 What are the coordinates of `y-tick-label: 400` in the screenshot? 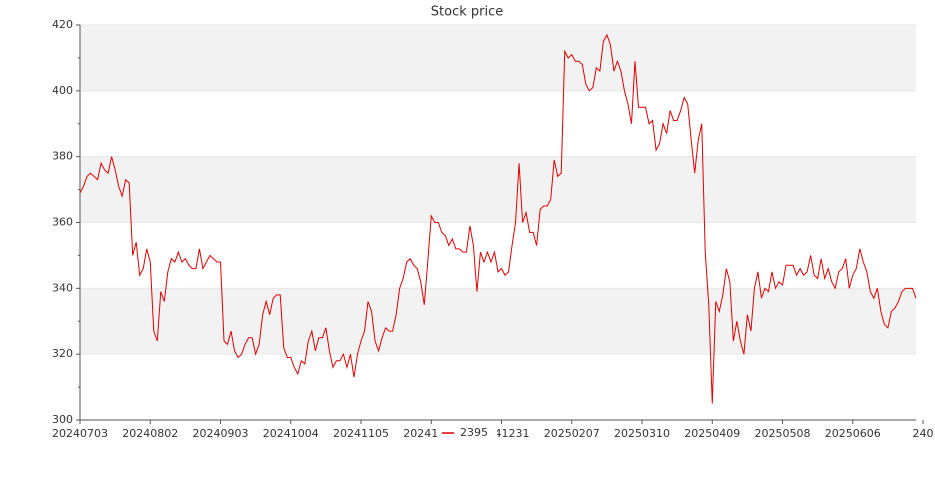 It's located at (62, 90).